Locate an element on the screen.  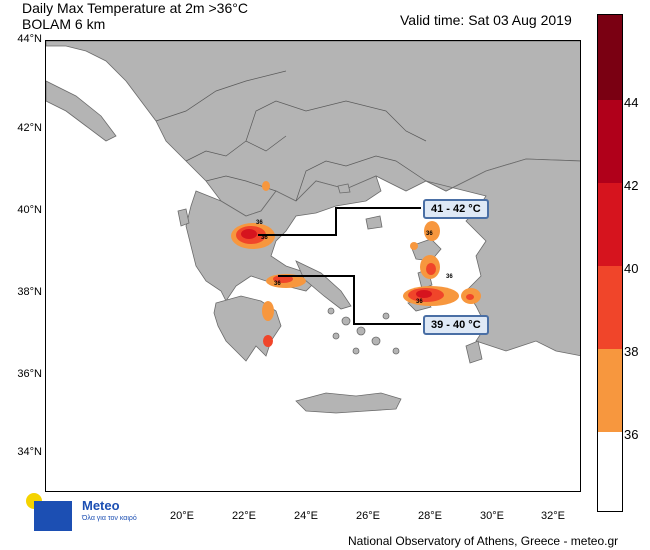
meteo-logo: Meteo Όλα για τον καιρό is located at coordinates (91, 513).